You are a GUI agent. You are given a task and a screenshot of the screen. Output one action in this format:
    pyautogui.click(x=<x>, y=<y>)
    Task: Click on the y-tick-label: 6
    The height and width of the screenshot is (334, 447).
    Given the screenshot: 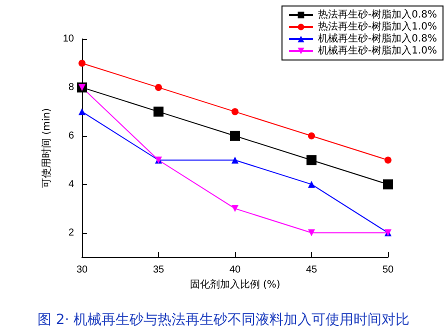 What is the action you would take?
    pyautogui.click(x=71, y=136)
    